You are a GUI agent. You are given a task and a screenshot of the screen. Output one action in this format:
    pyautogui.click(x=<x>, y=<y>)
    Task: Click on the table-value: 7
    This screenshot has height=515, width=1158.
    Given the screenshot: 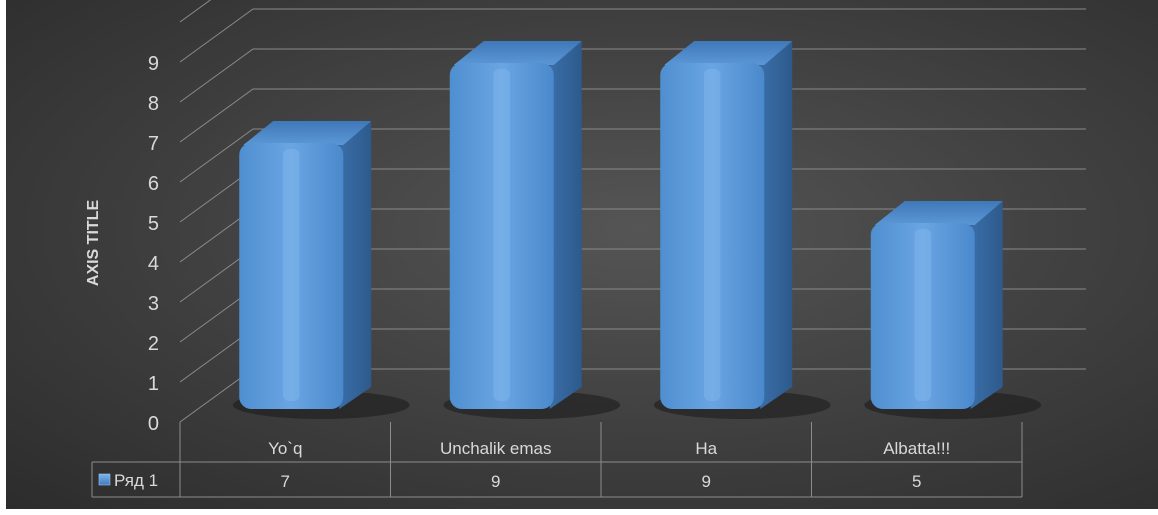 What is the action you would take?
    pyautogui.click(x=285, y=481)
    